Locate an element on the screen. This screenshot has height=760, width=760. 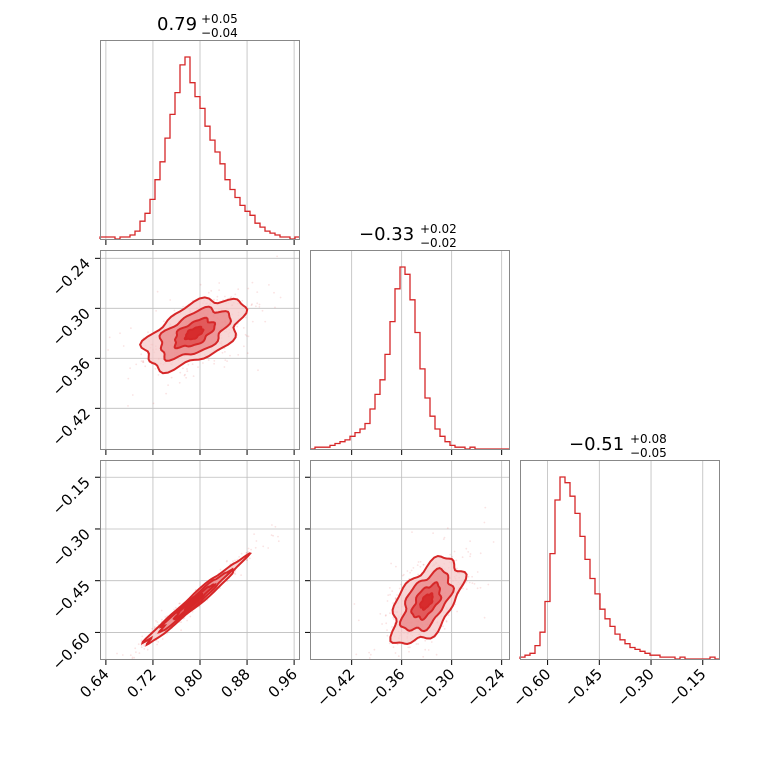
y-tick-label: −0.45 is located at coordinates (71, 599).